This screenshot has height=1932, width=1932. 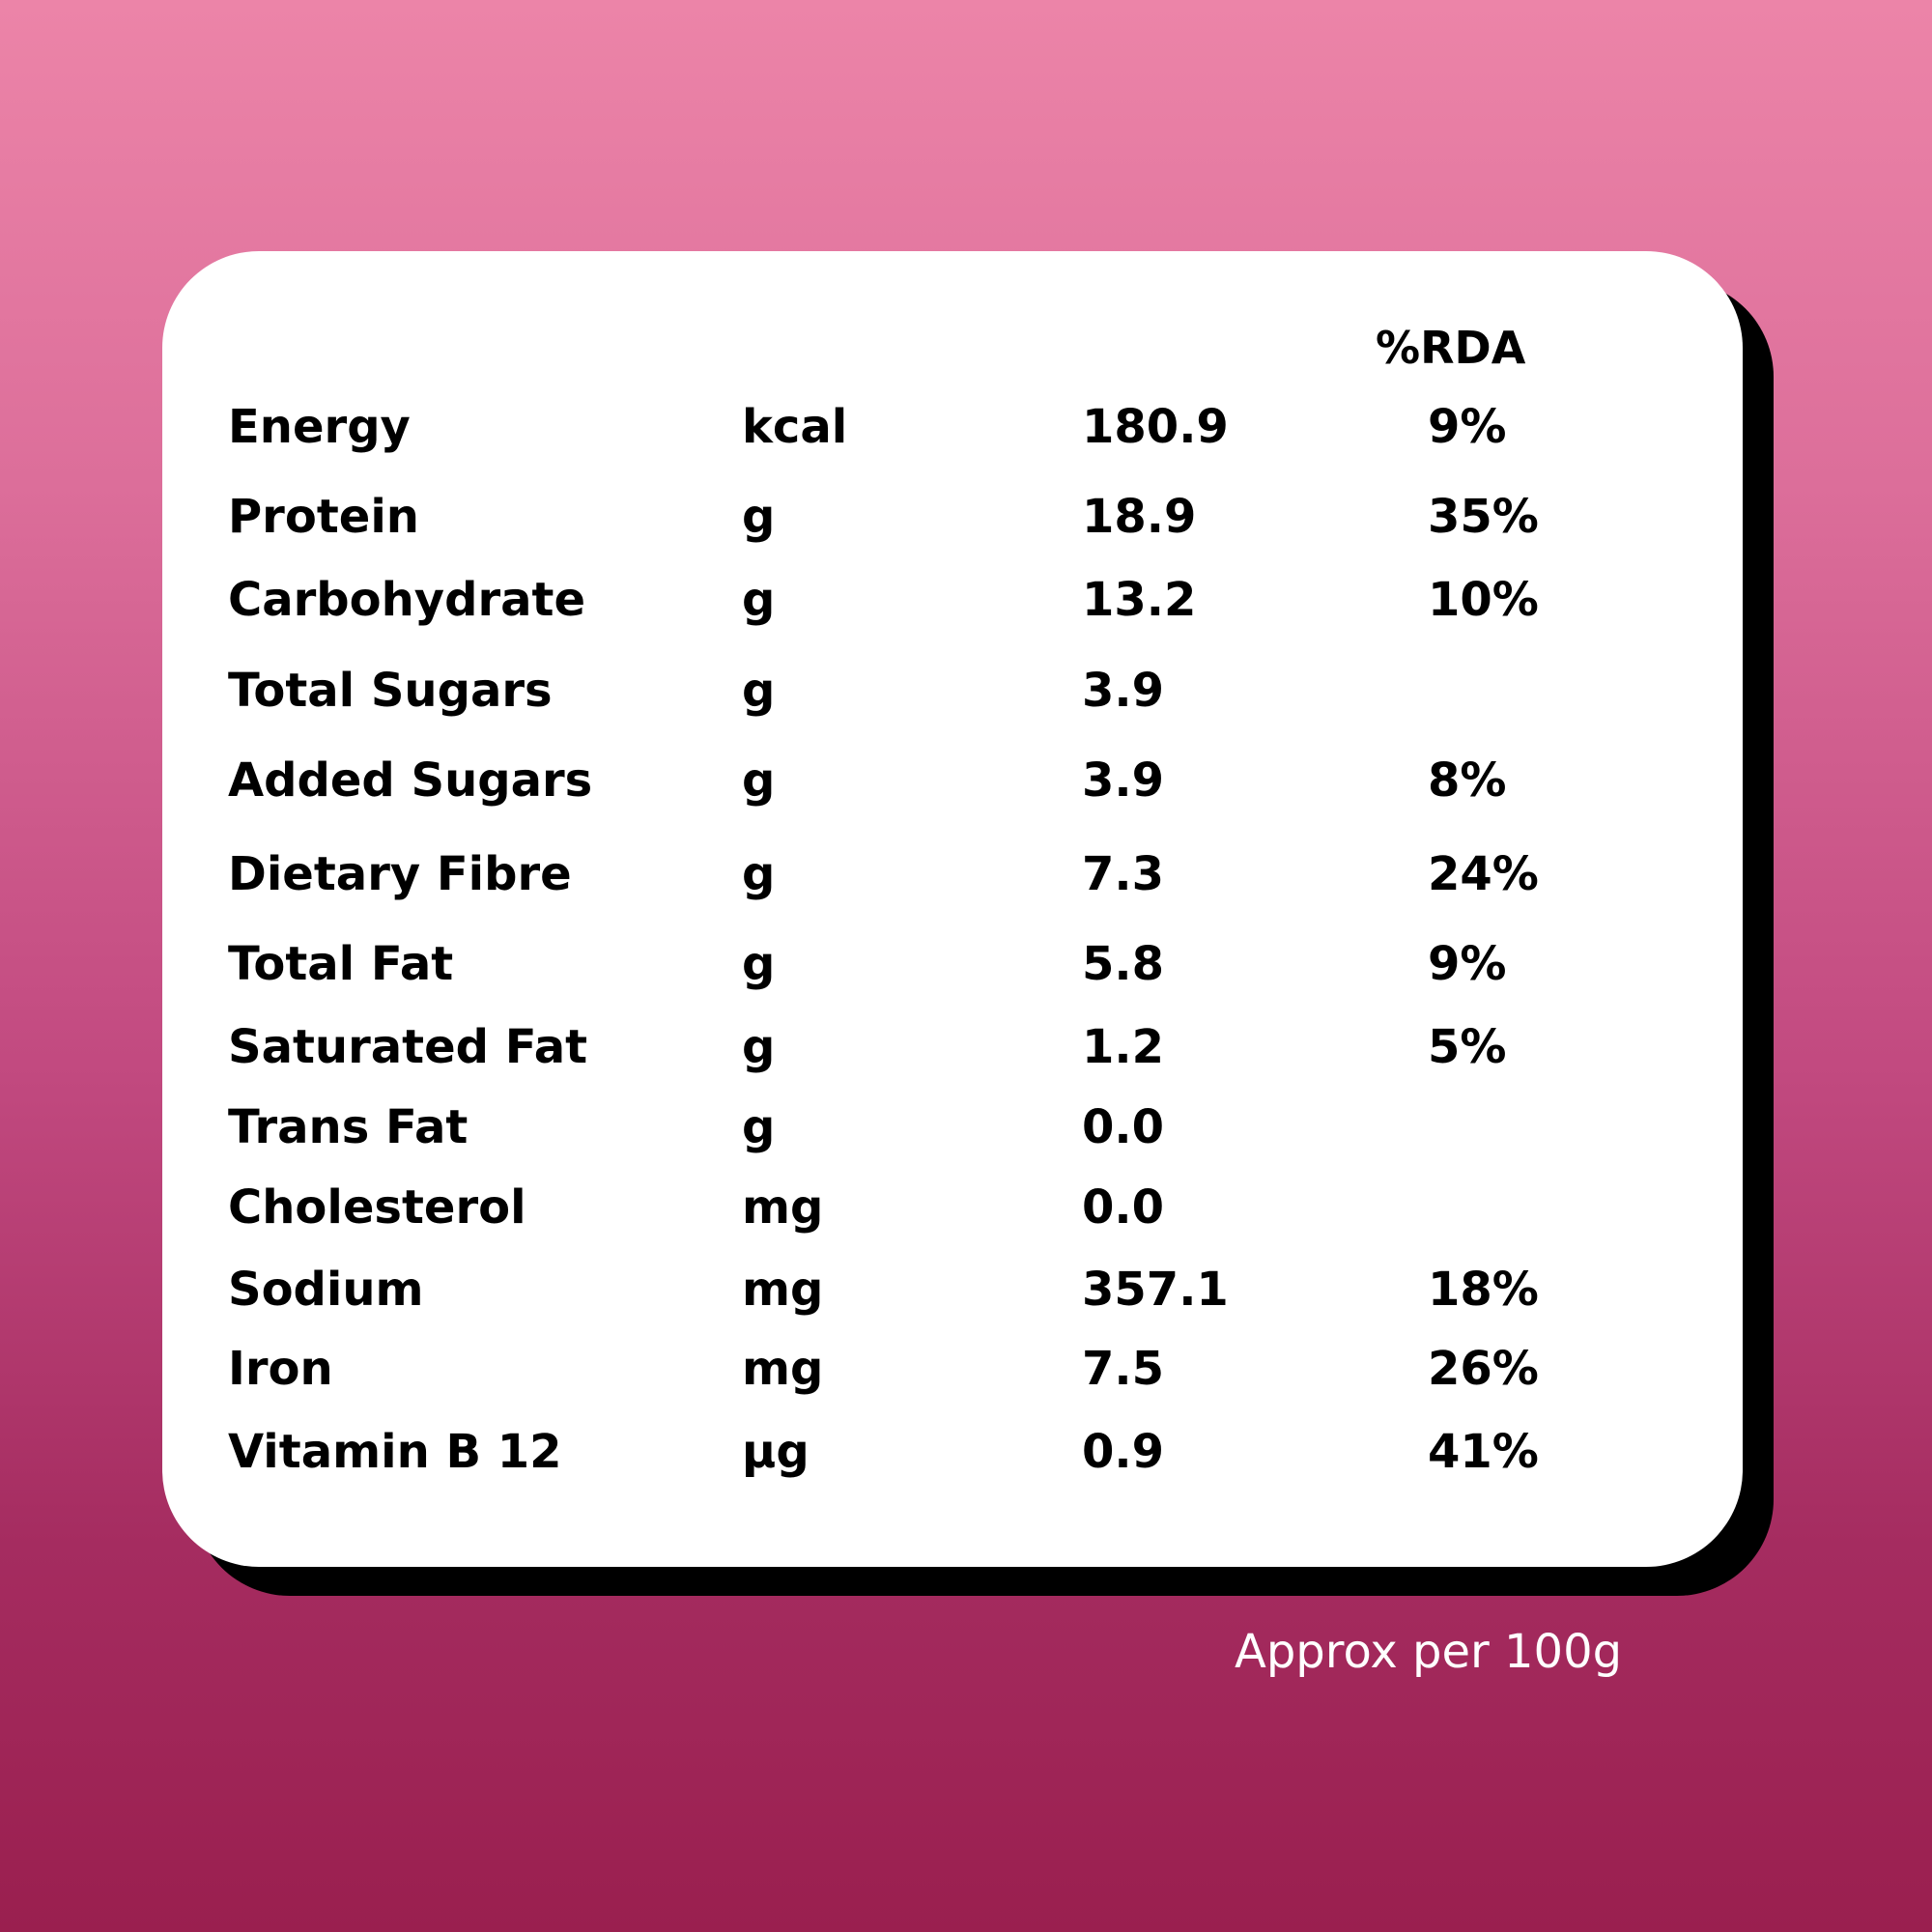 I want to click on nutrient-row-energy: Energy kcal 180.9 9%, so click(x=966, y=427).